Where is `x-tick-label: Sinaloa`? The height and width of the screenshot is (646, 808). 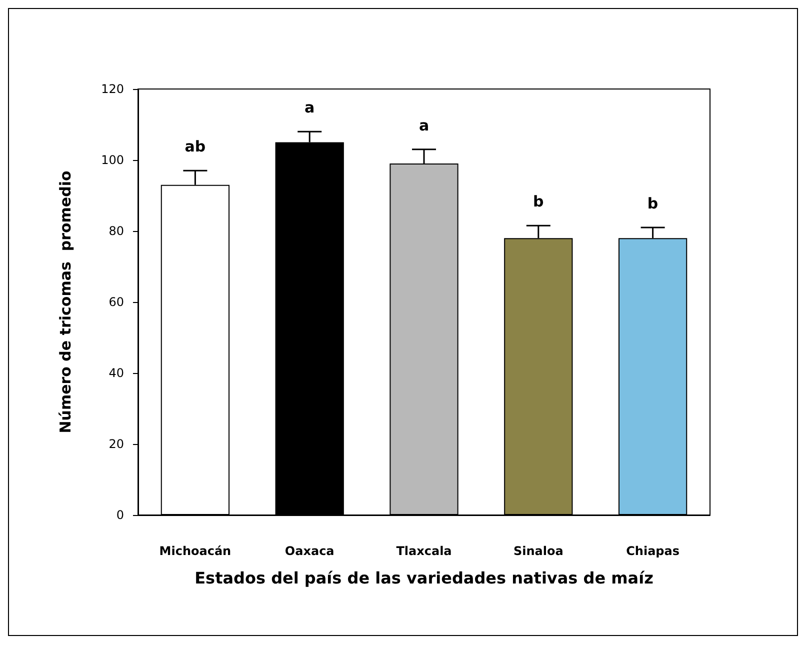 x-tick-label: Sinaloa is located at coordinates (538, 551).